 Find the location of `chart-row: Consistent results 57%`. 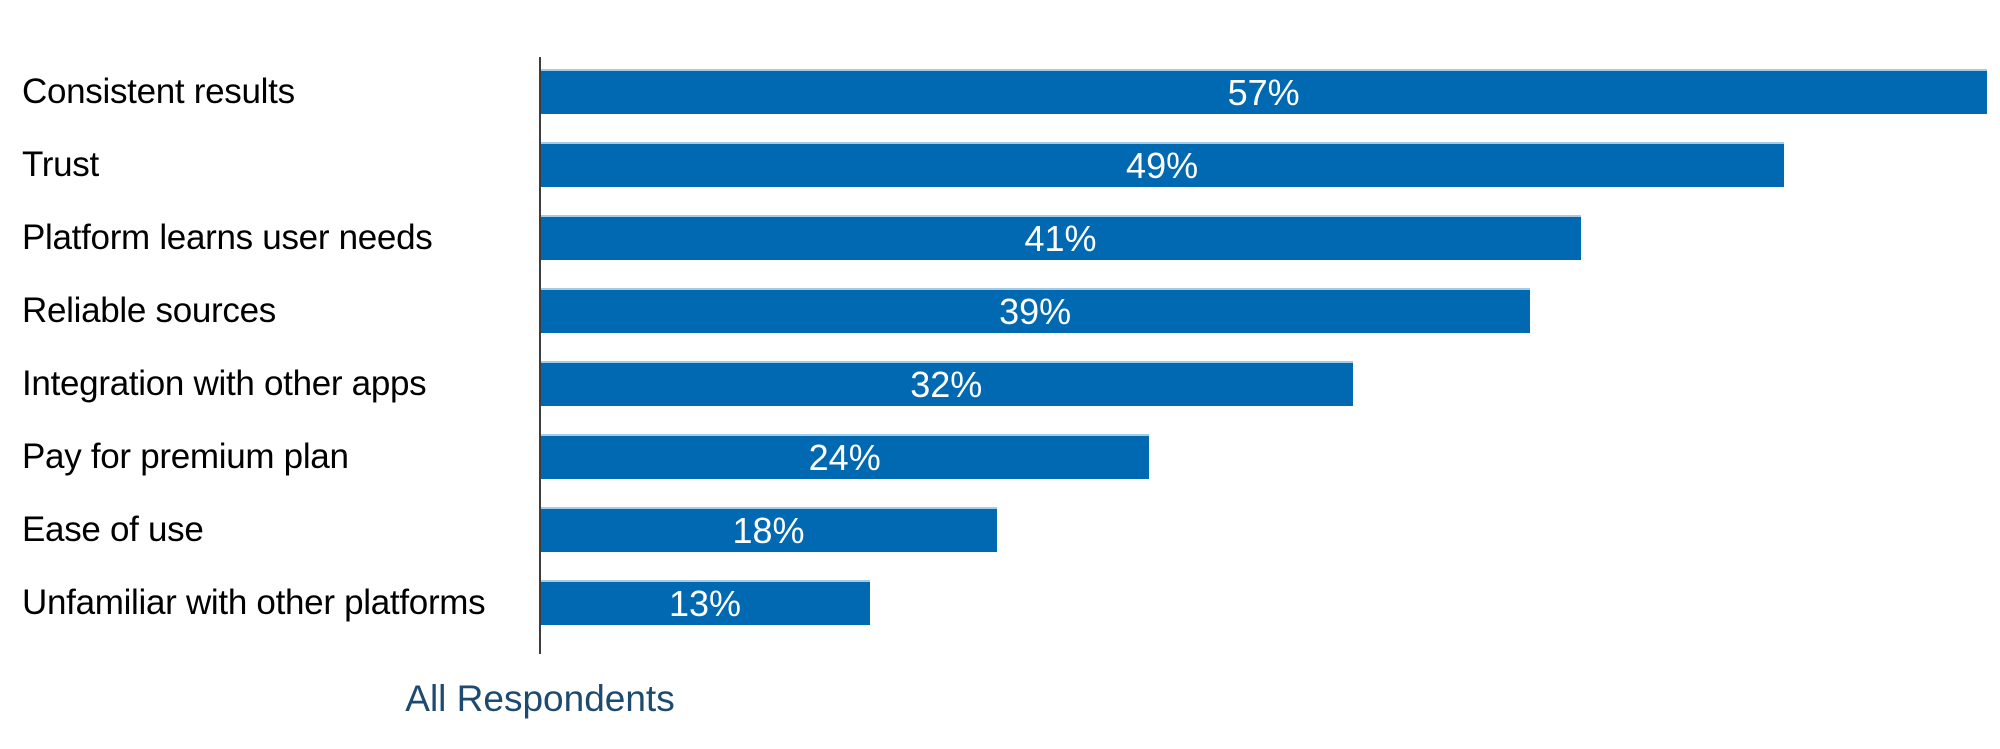

chart-row: Consistent results 57% is located at coordinates (1000, 91).